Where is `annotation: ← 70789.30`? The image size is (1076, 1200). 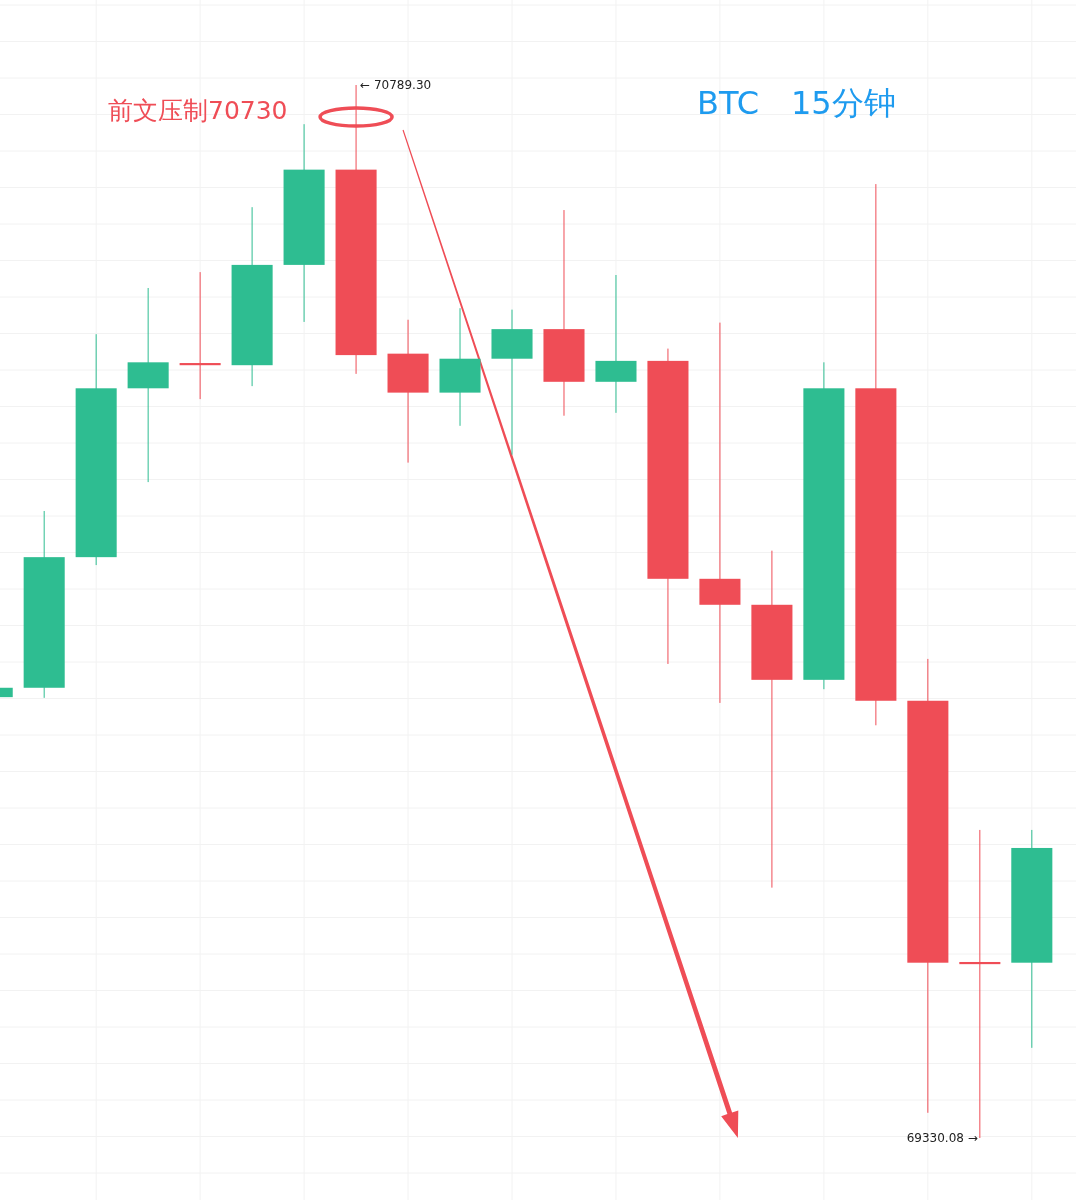 annotation: ← 70789.30 is located at coordinates (396, 85).